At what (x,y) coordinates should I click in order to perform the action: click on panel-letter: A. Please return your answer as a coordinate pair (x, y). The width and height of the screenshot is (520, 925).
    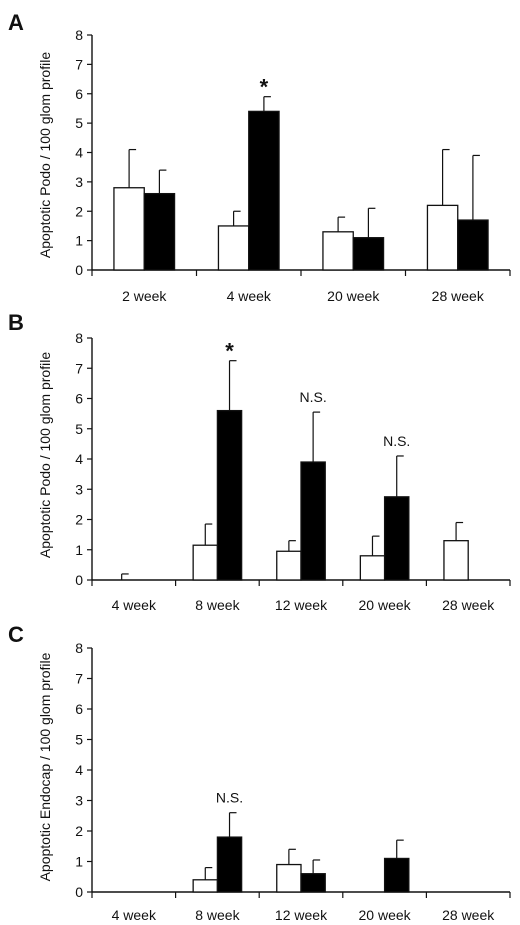
    Looking at the image, I should click on (16, 22).